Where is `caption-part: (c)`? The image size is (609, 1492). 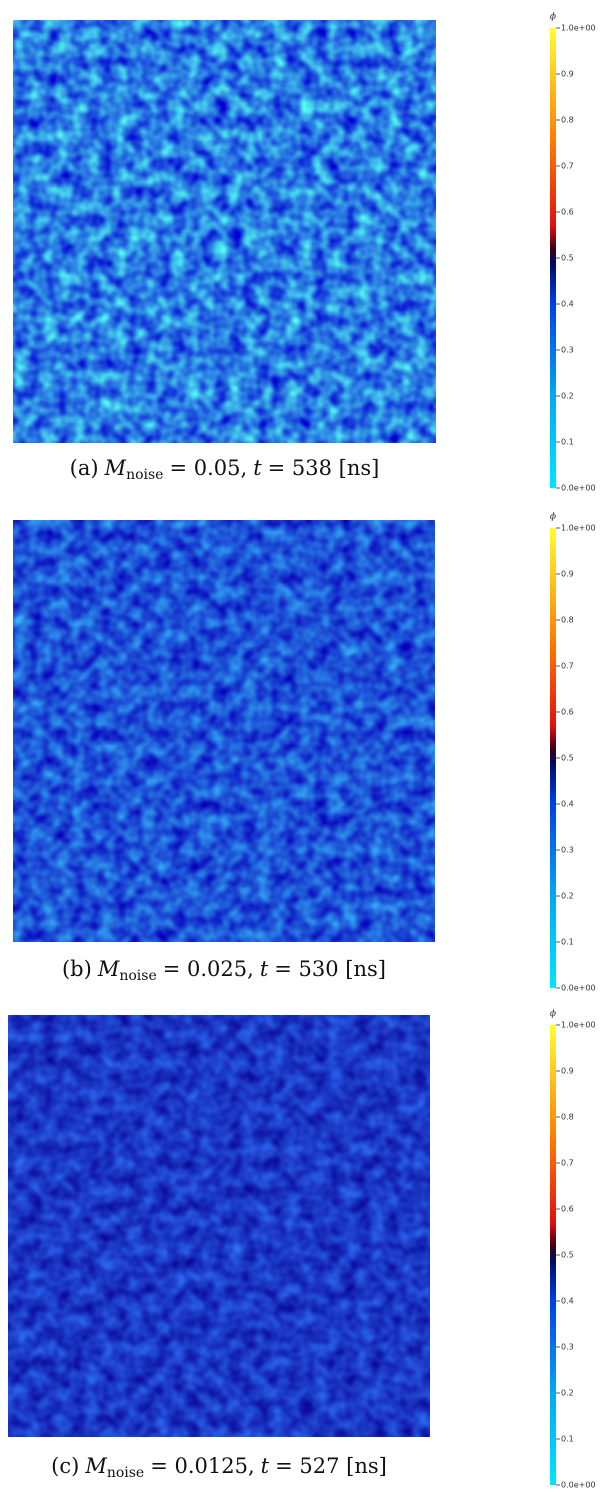 caption-part: (c) is located at coordinates (65, 1466).